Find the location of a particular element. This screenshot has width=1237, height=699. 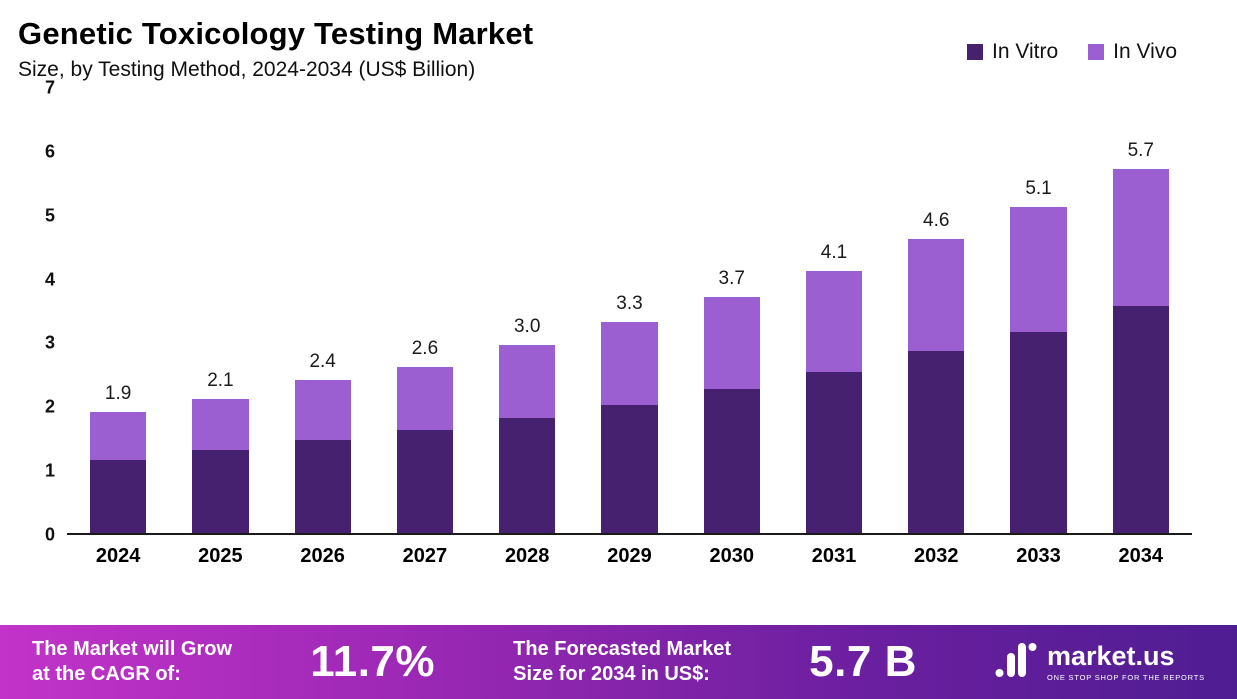

bar-total-label: 2.1 is located at coordinates (220, 380).